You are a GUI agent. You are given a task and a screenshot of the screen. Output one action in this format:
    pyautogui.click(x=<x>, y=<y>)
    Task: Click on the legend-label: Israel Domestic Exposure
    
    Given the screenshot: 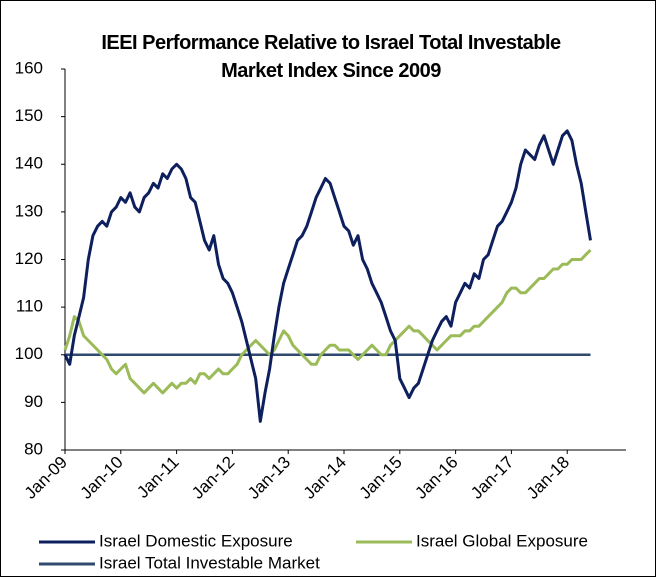 What is the action you would take?
    pyautogui.click(x=196, y=540)
    